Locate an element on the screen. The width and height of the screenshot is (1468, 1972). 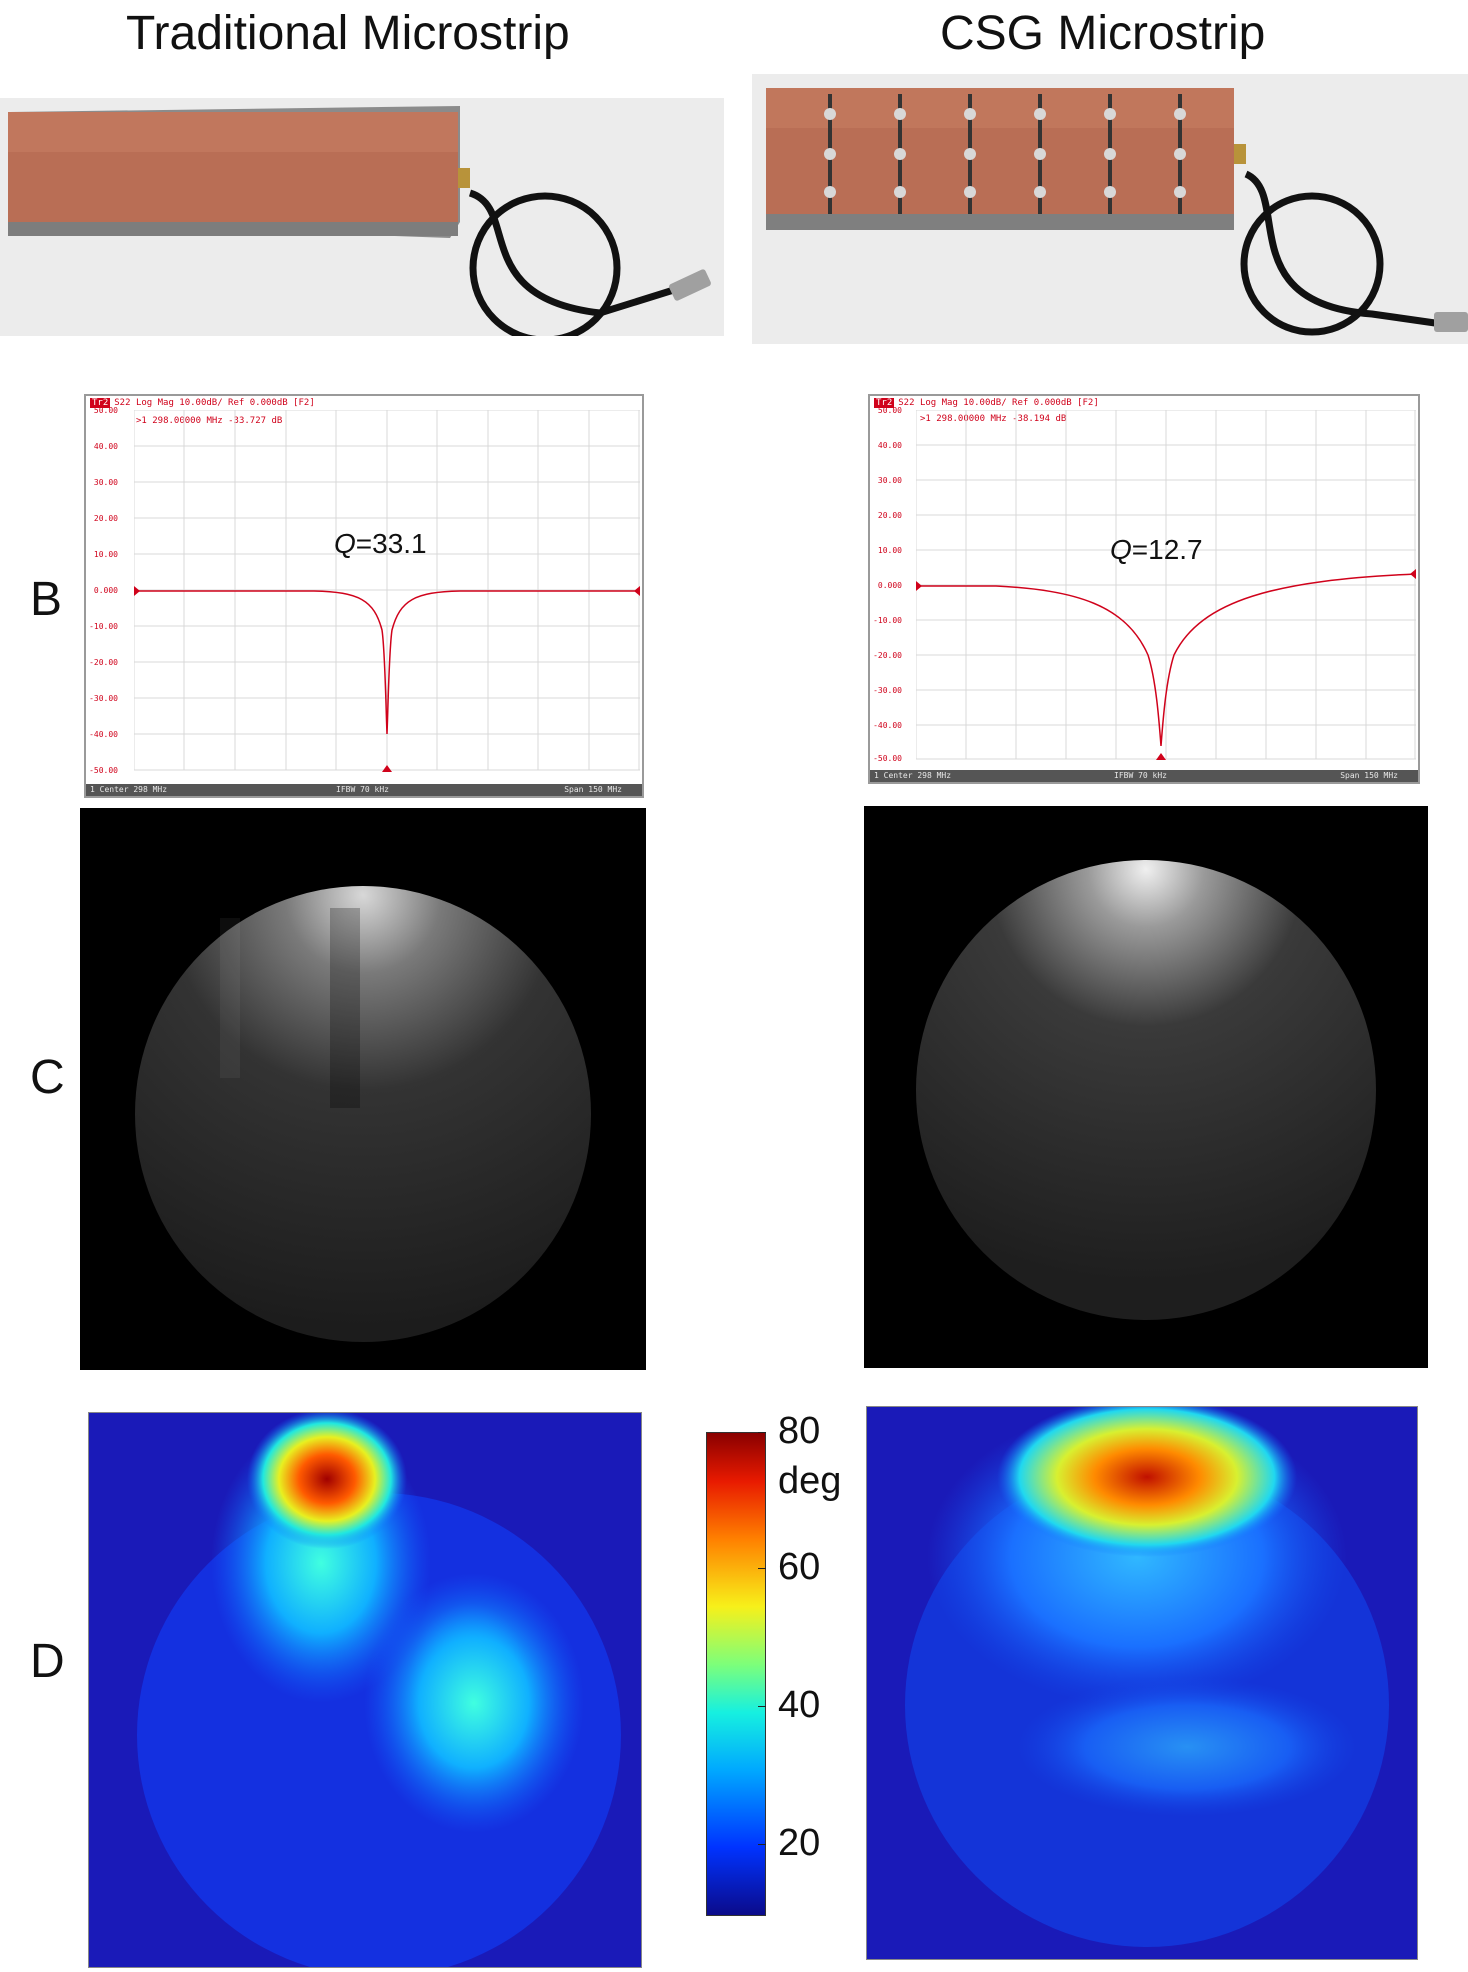
colorbar-label-80: 80 is located at coordinates (799, 1431).